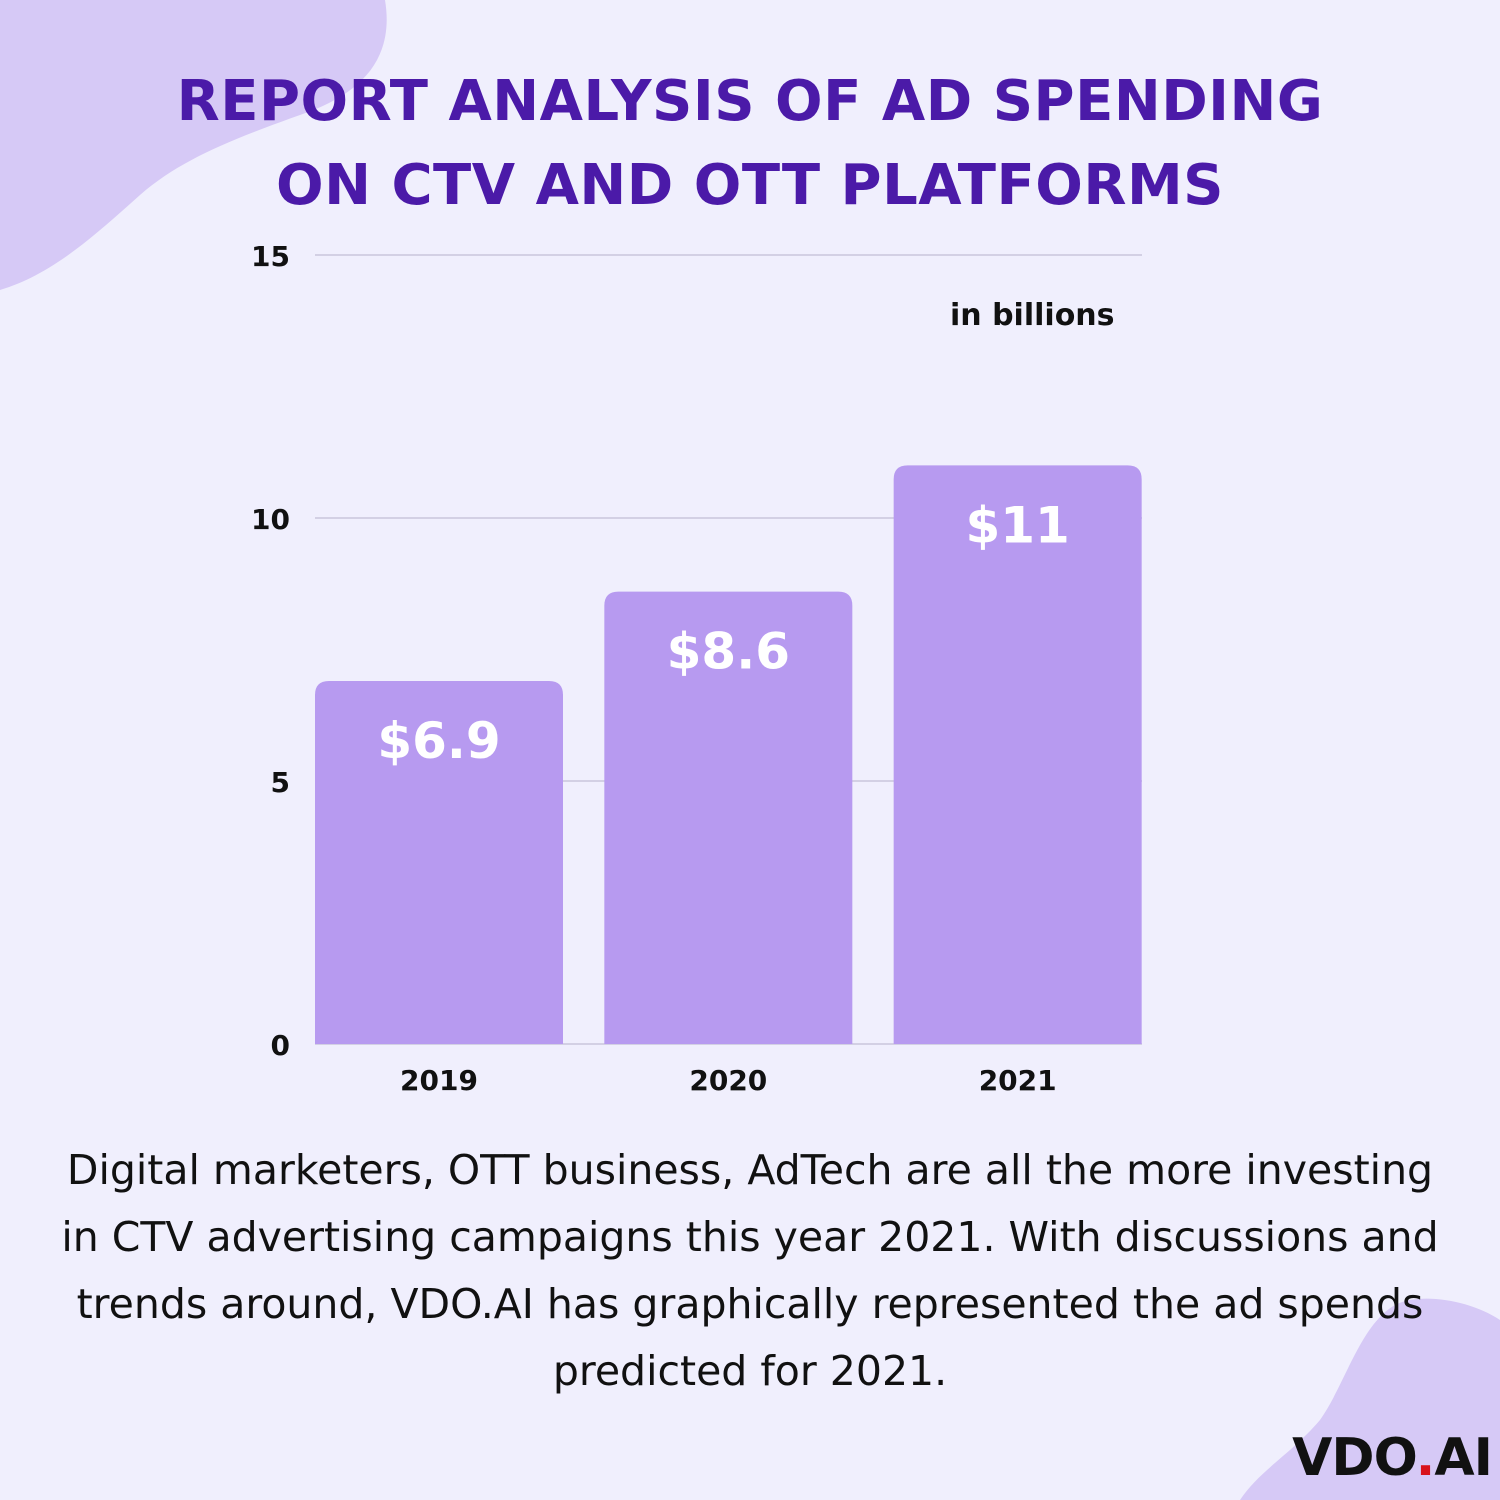 The image size is (1500, 1500). What do you see at coordinates (1463, 1458) in the screenshot?
I see `logo-text-ai: AI` at bounding box center [1463, 1458].